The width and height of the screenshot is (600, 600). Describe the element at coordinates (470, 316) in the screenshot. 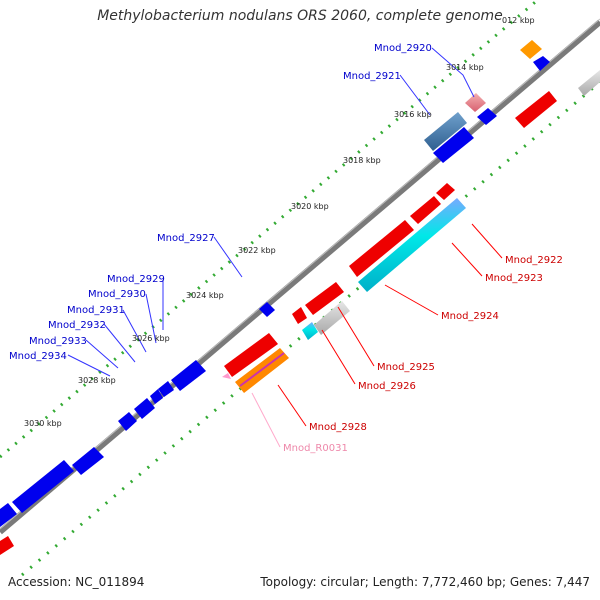

I see `label-mnod-2924: Mnod_2924` at that location.